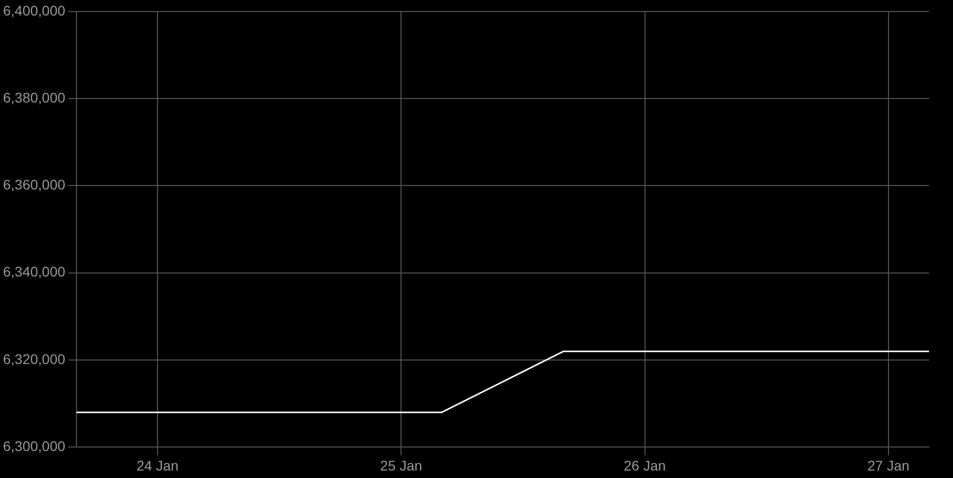 The width and height of the screenshot is (953, 478). I want to click on y-tick-label: 6,300,000, so click(34, 446).